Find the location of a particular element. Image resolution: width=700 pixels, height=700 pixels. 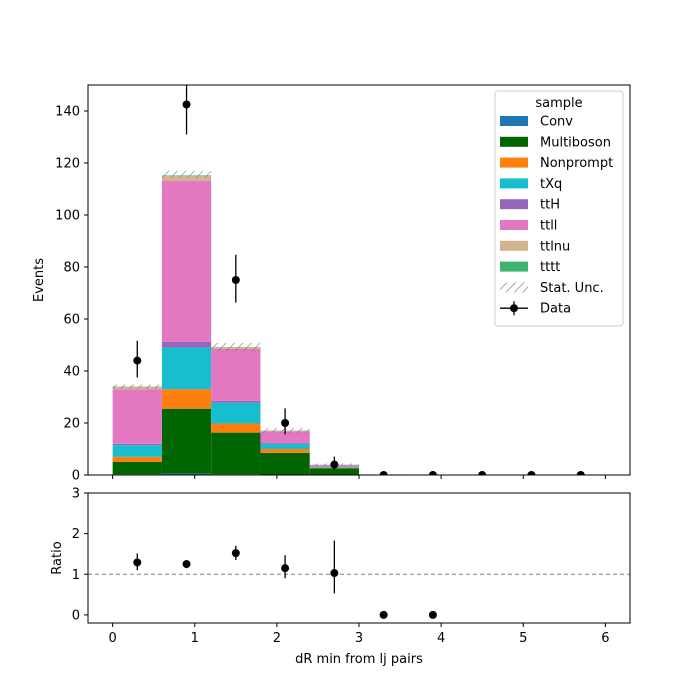

xtick-label-0: 0 is located at coordinates (112, 638).